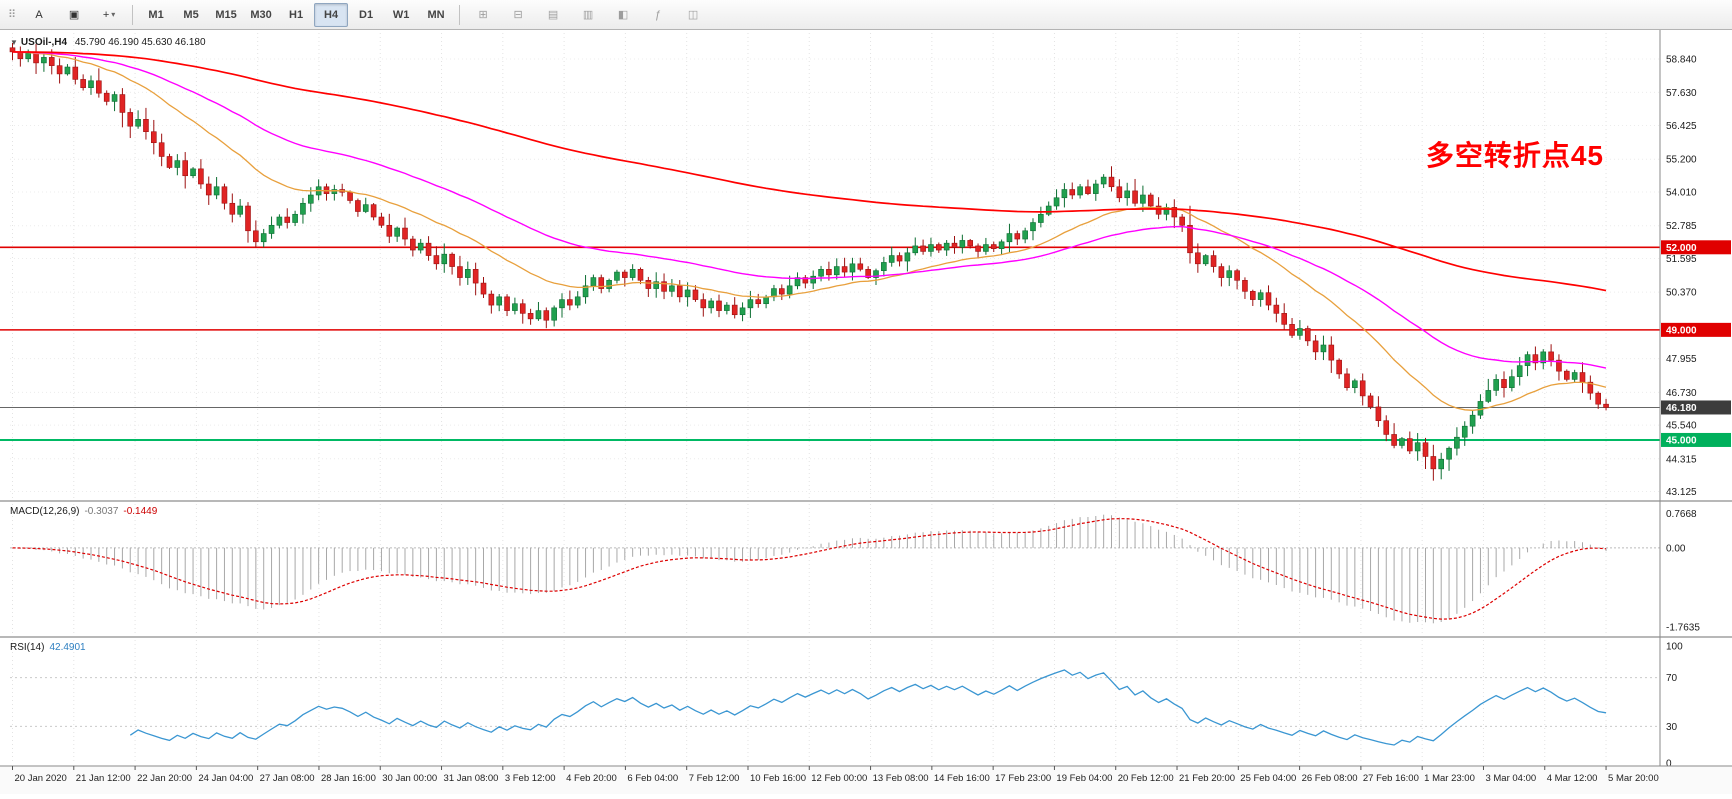 This screenshot has width=1732, height=799. I want to click on price-tag-49.000: 49.000, so click(1696, 329).